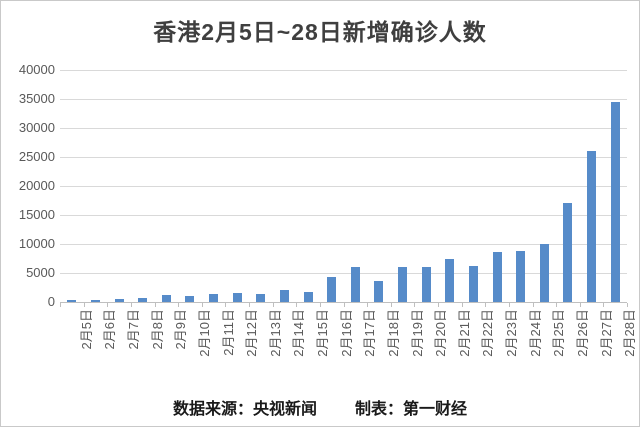  I want to click on x-axis-label: 2月21日, so click(464, 333).